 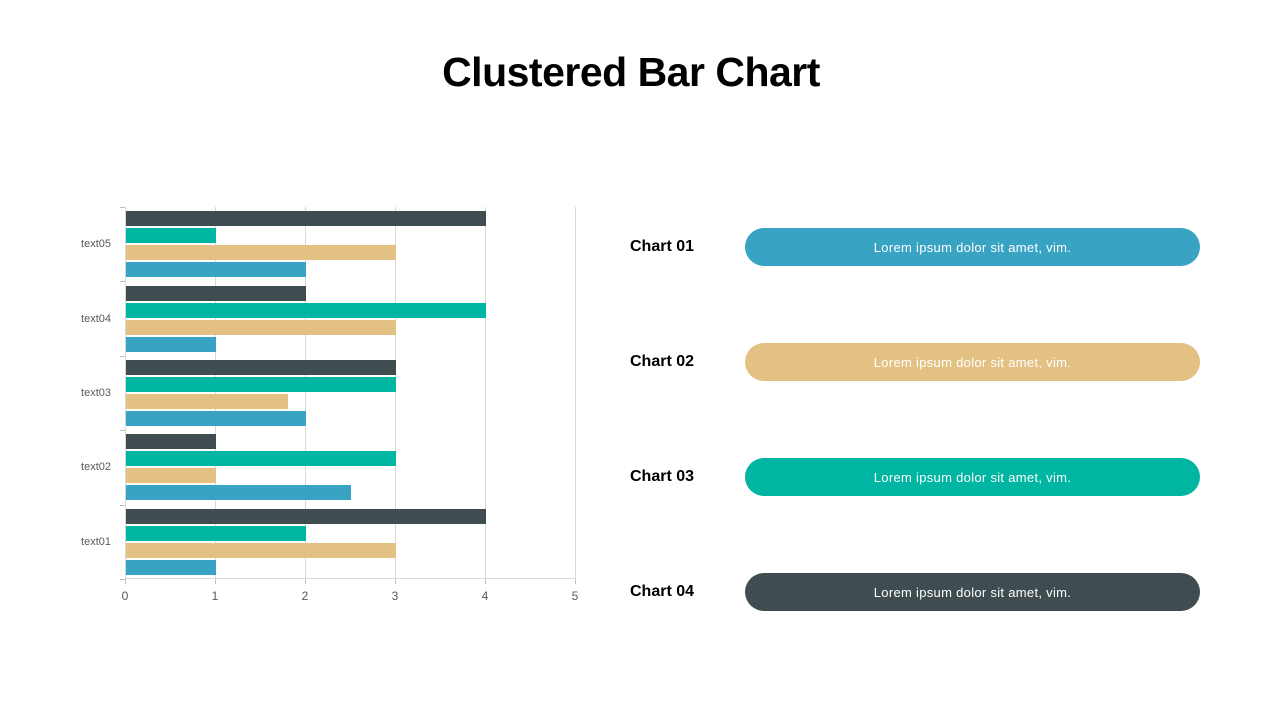 I want to click on bar-text02-chart04, so click(x=171, y=442).